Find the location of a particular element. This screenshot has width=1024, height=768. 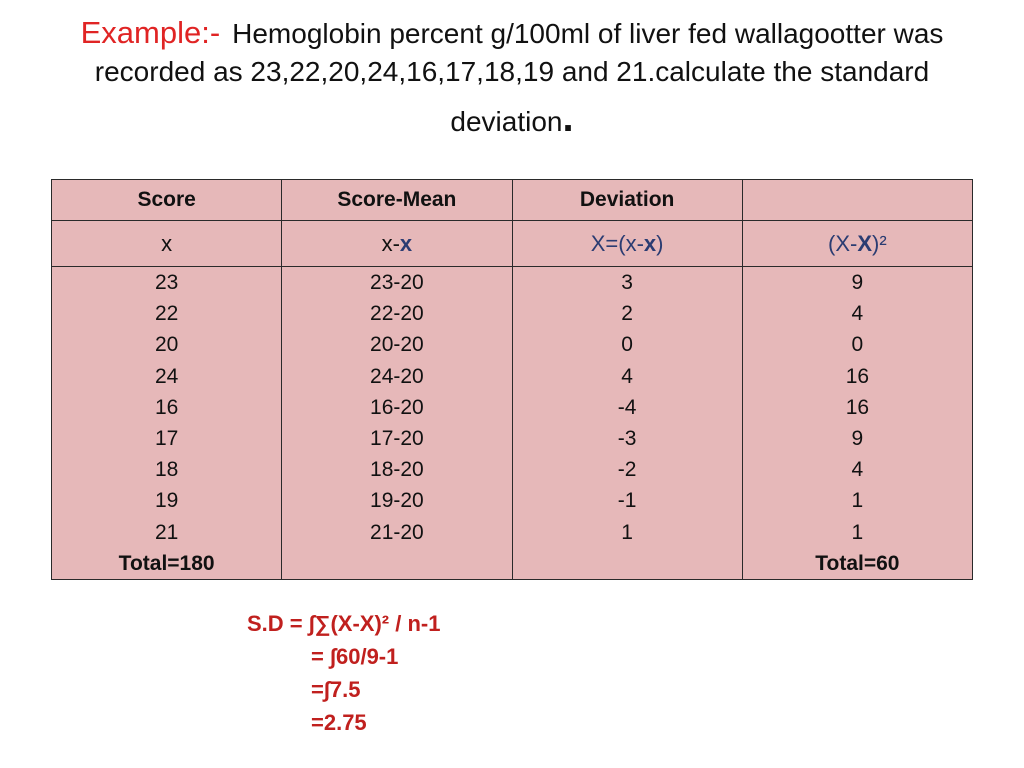

score-total: Total=180 is located at coordinates (166, 563).